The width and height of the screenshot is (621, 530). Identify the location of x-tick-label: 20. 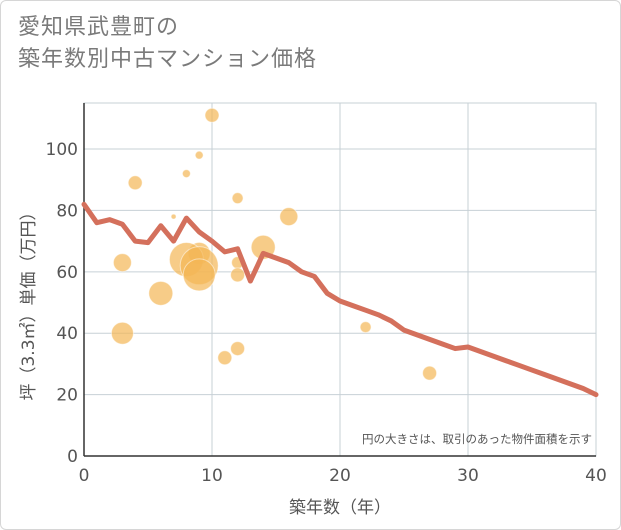
(340, 476).